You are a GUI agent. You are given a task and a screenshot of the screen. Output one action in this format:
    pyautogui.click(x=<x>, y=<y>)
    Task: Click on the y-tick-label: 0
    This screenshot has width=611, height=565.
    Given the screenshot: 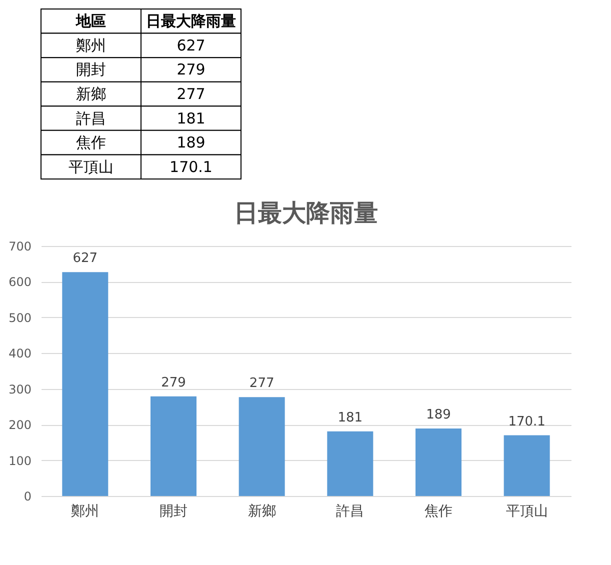 What is the action you would take?
    pyautogui.click(x=28, y=497)
    